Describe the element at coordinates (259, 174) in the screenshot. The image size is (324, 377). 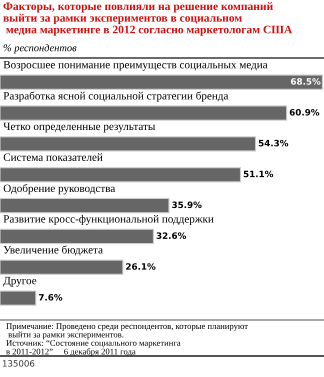
I see `data-label: 51.1%` at that location.